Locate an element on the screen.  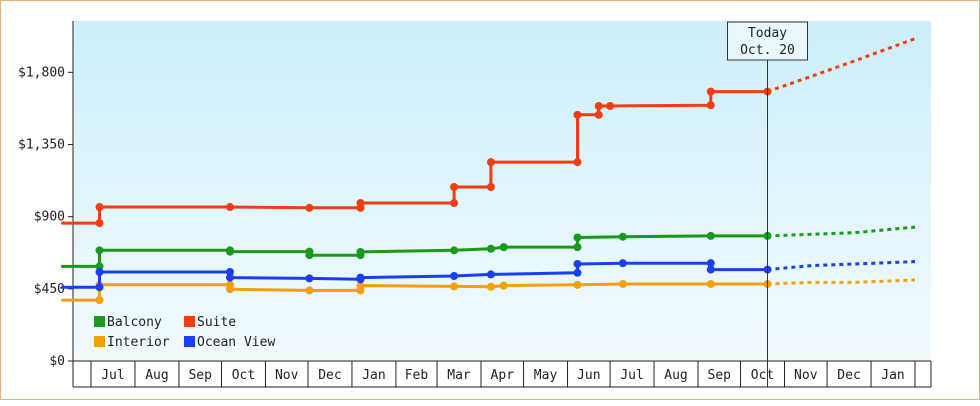
today-marker: Today Oct. 20 is located at coordinates (768, 204).